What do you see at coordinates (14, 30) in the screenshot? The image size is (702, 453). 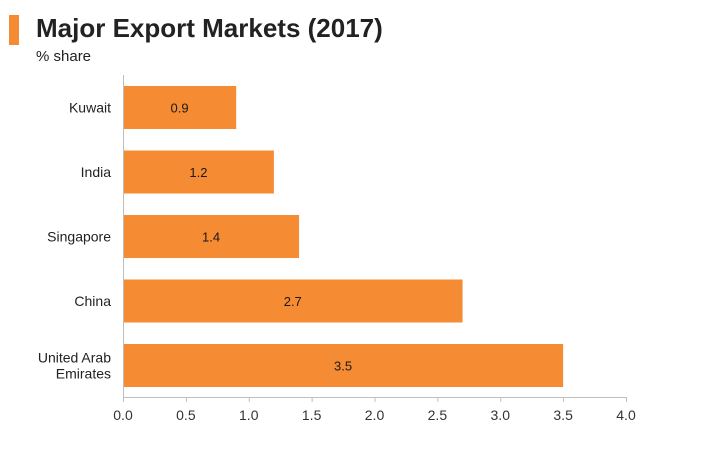 I see `title-accent-bar` at bounding box center [14, 30].